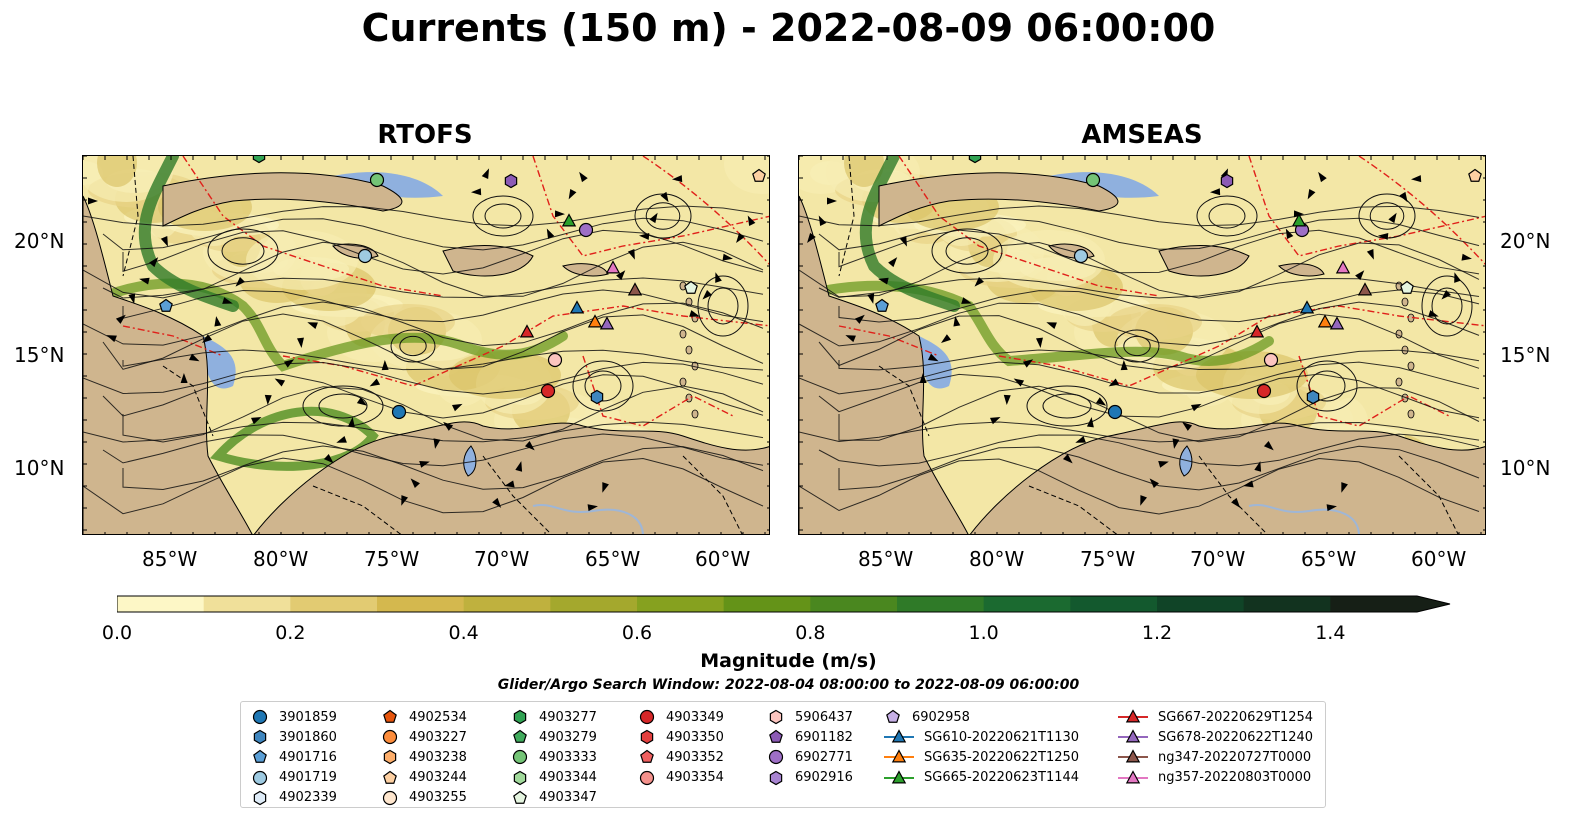 The width and height of the screenshot is (1577, 827). I want to click on panel-title-amseas: AMSEAS, so click(1142, 135).